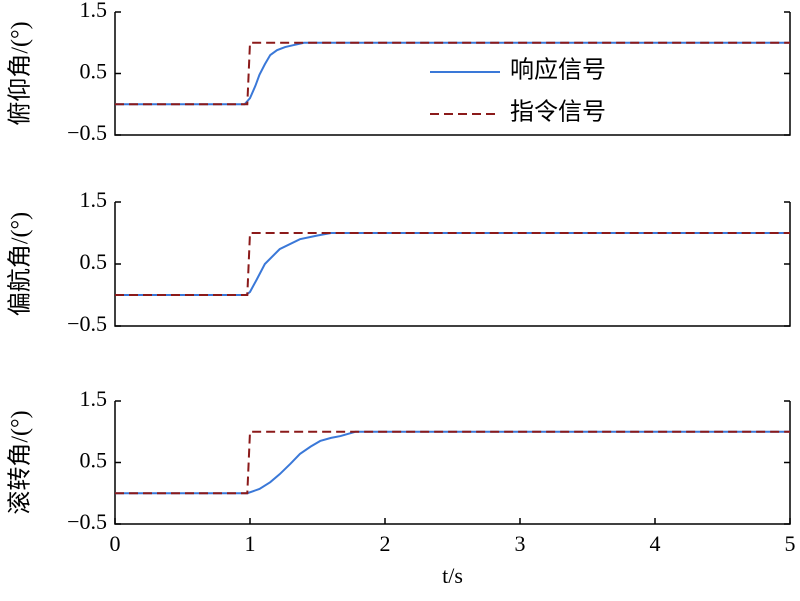 The image size is (800, 601). Describe the element at coordinates (655, 543) in the screenshot. I see `x-tick-label: 4` at that location.